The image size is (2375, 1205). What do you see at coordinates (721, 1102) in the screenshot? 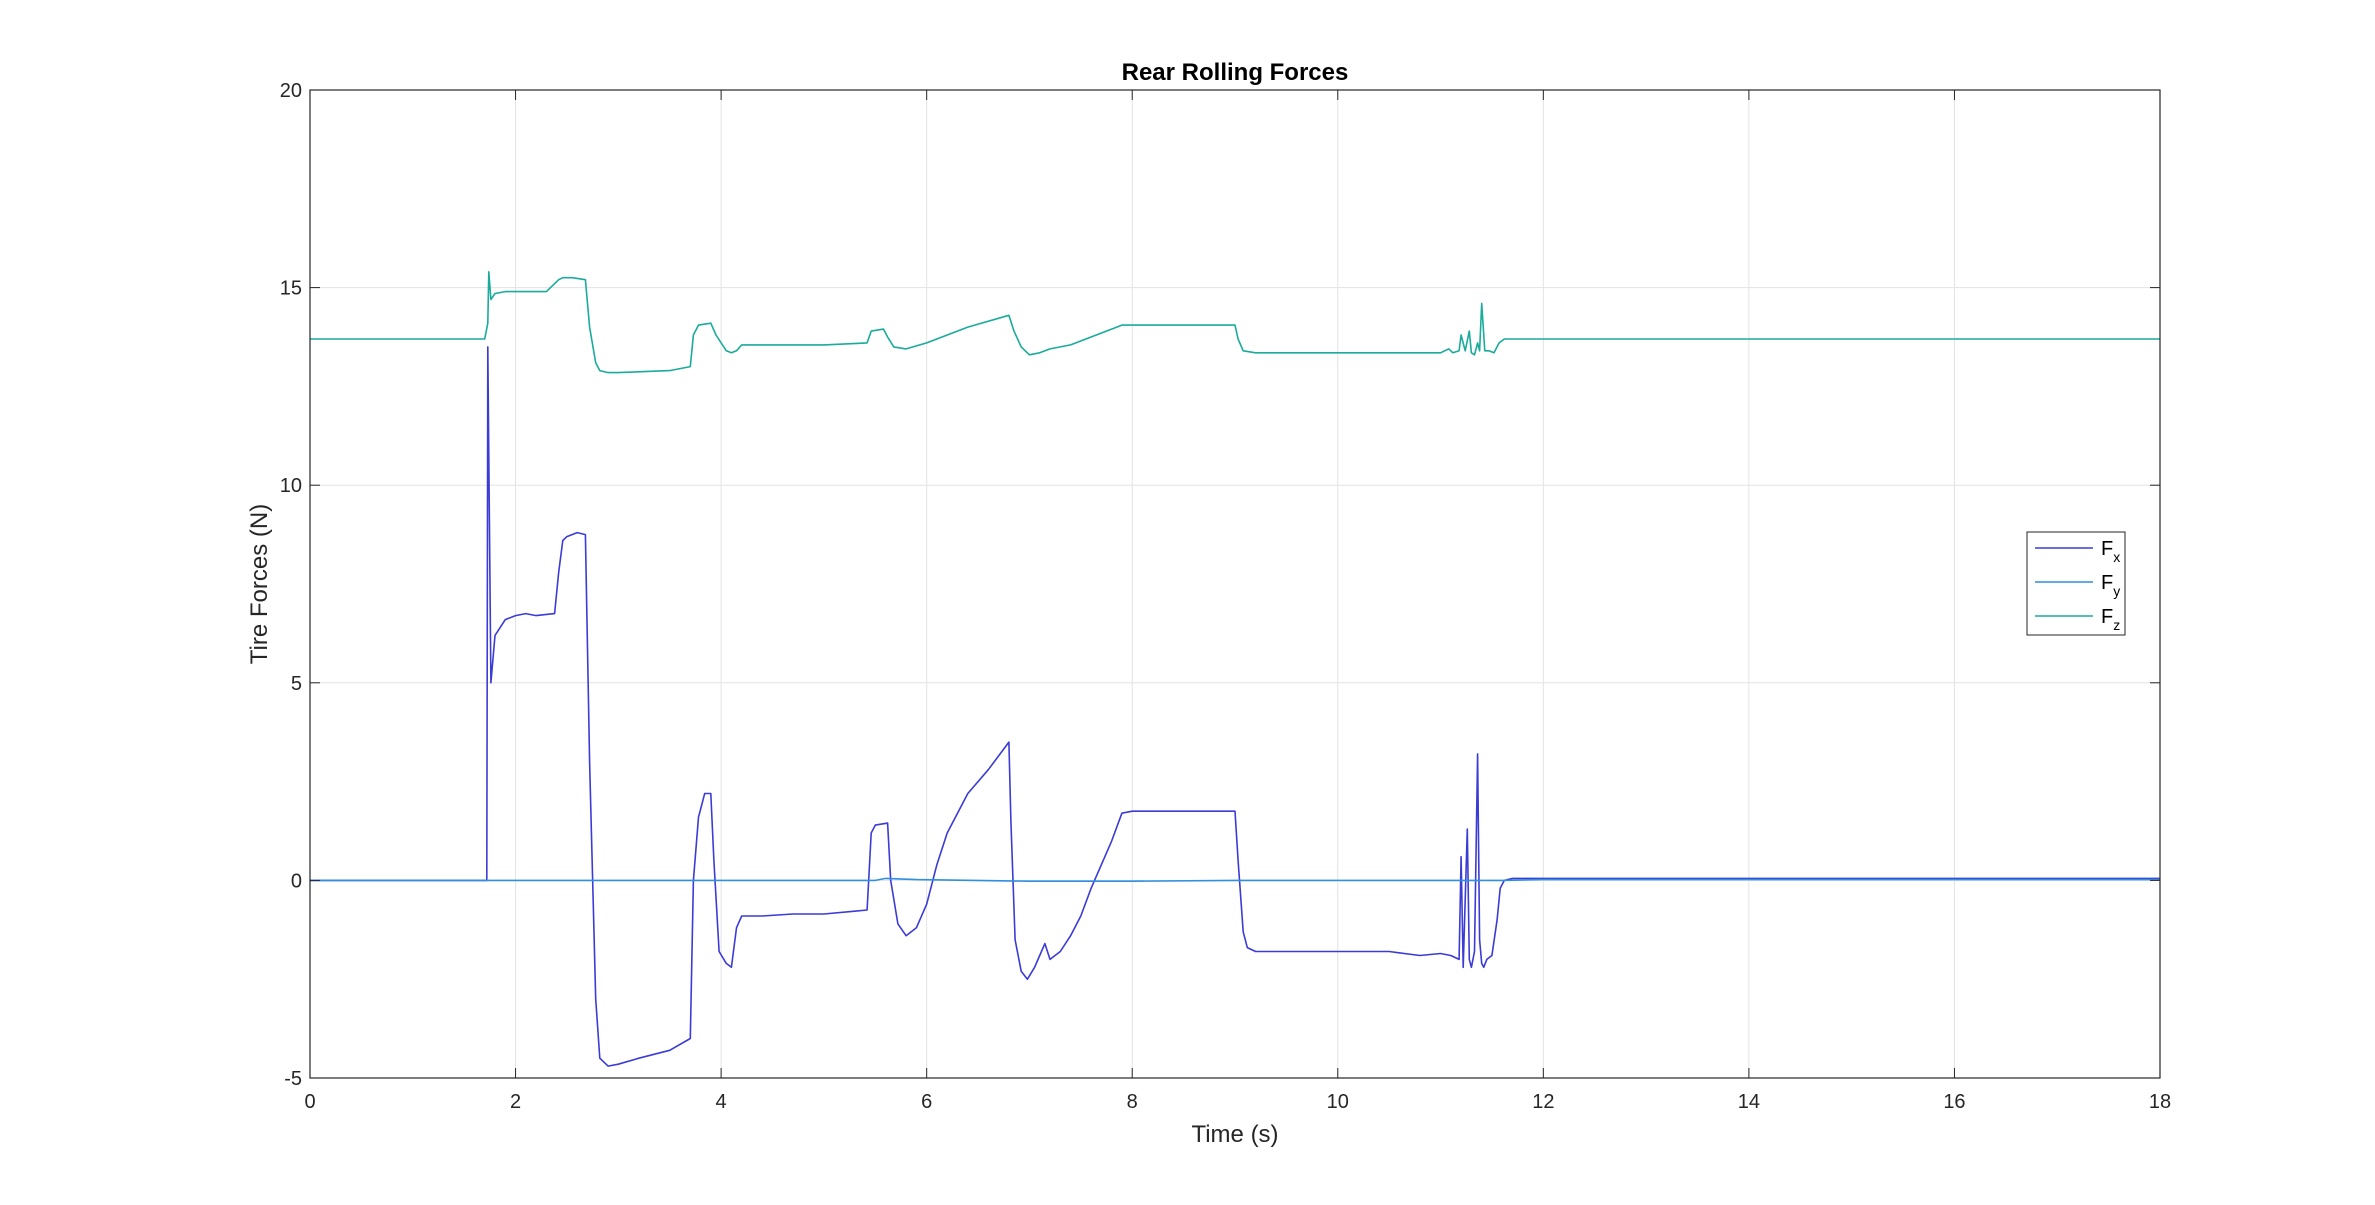
I see `x-tick-label: 4` at bounding box center [721, 1102].